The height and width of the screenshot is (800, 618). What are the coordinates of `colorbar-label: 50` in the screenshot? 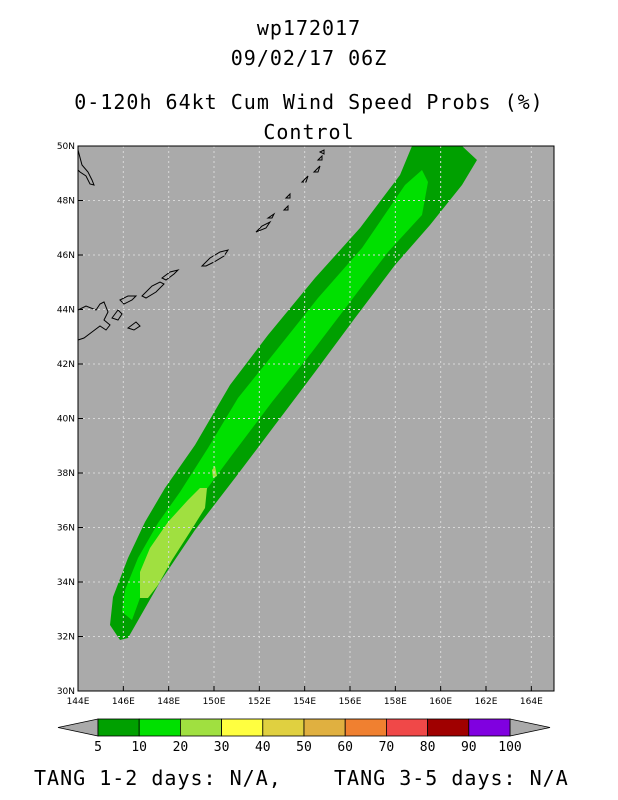 It's located at (304, 747).